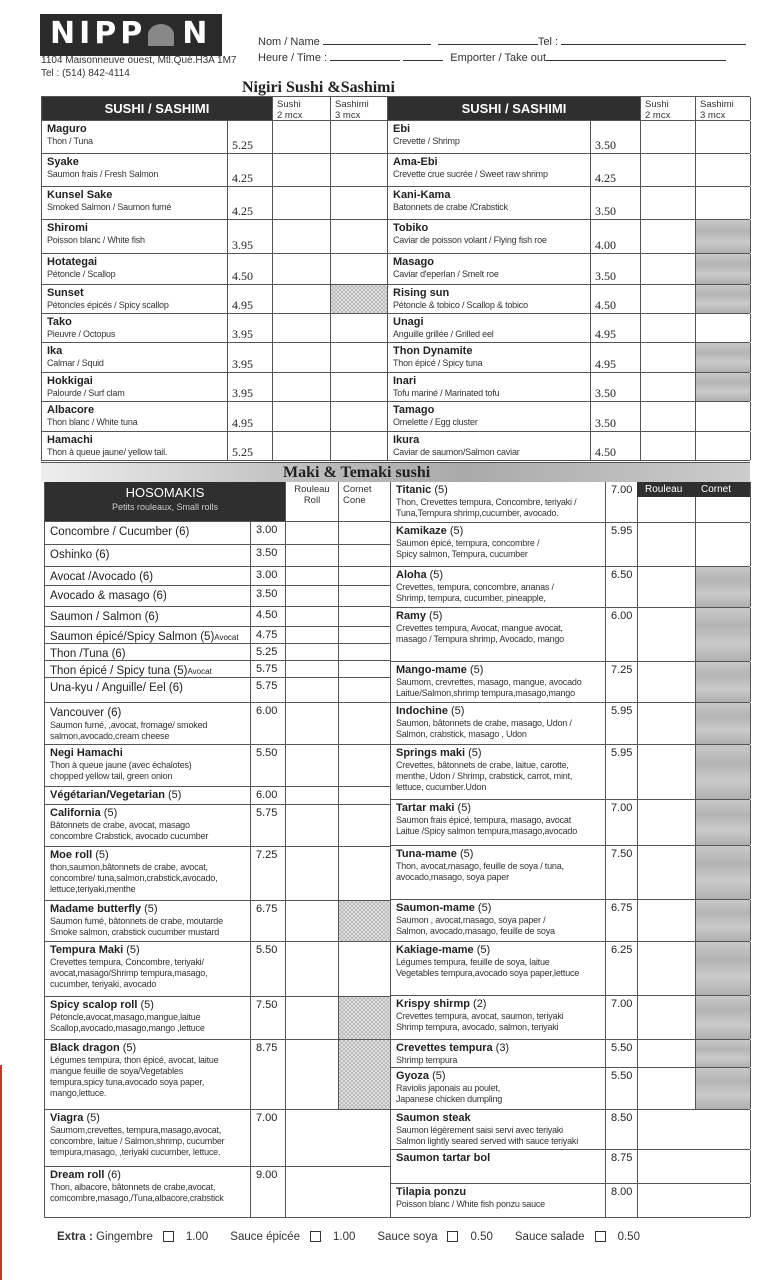  I want to click on tel-field, so click(654, 40).